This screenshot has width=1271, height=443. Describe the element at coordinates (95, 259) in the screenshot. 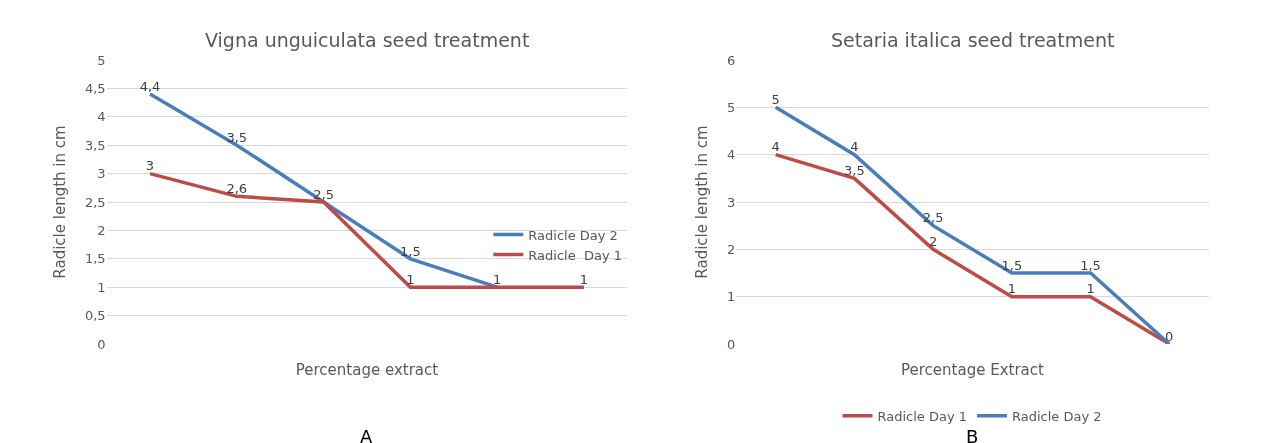

I see `y-tick-label: 1,5` at that location.